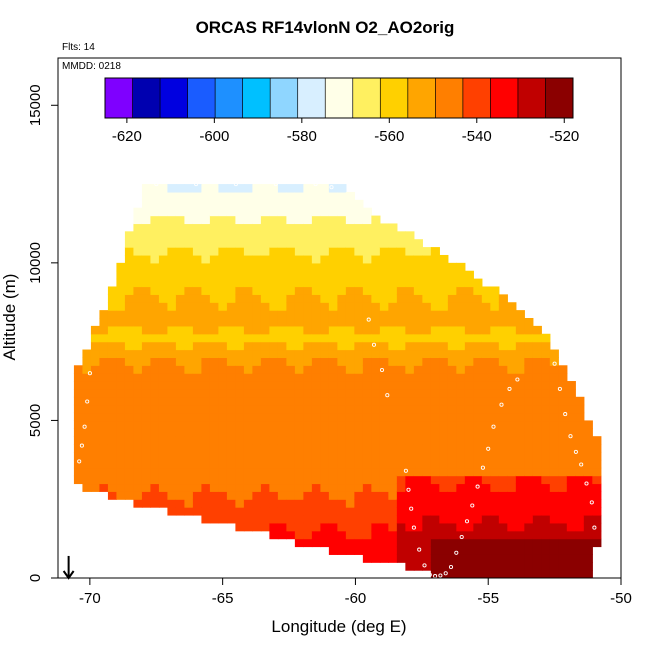 The height and width of the screenshot is (650, 650). Describe the element at coordinates (9, 317) in the screenshot. I see `y-axis-title: Altitude (m)` at that location.